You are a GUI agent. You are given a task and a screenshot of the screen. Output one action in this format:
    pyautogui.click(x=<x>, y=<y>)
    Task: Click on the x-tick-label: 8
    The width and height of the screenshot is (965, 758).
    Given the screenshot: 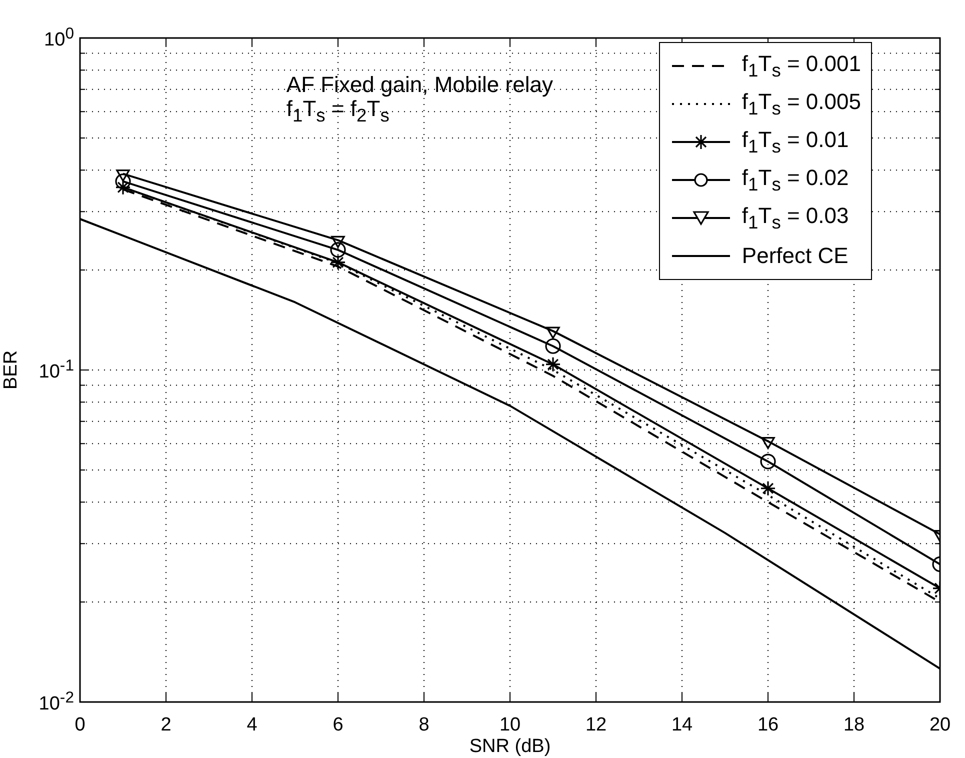 What is the action you would take?
    pyautogui.click(x=424, y=725)
    